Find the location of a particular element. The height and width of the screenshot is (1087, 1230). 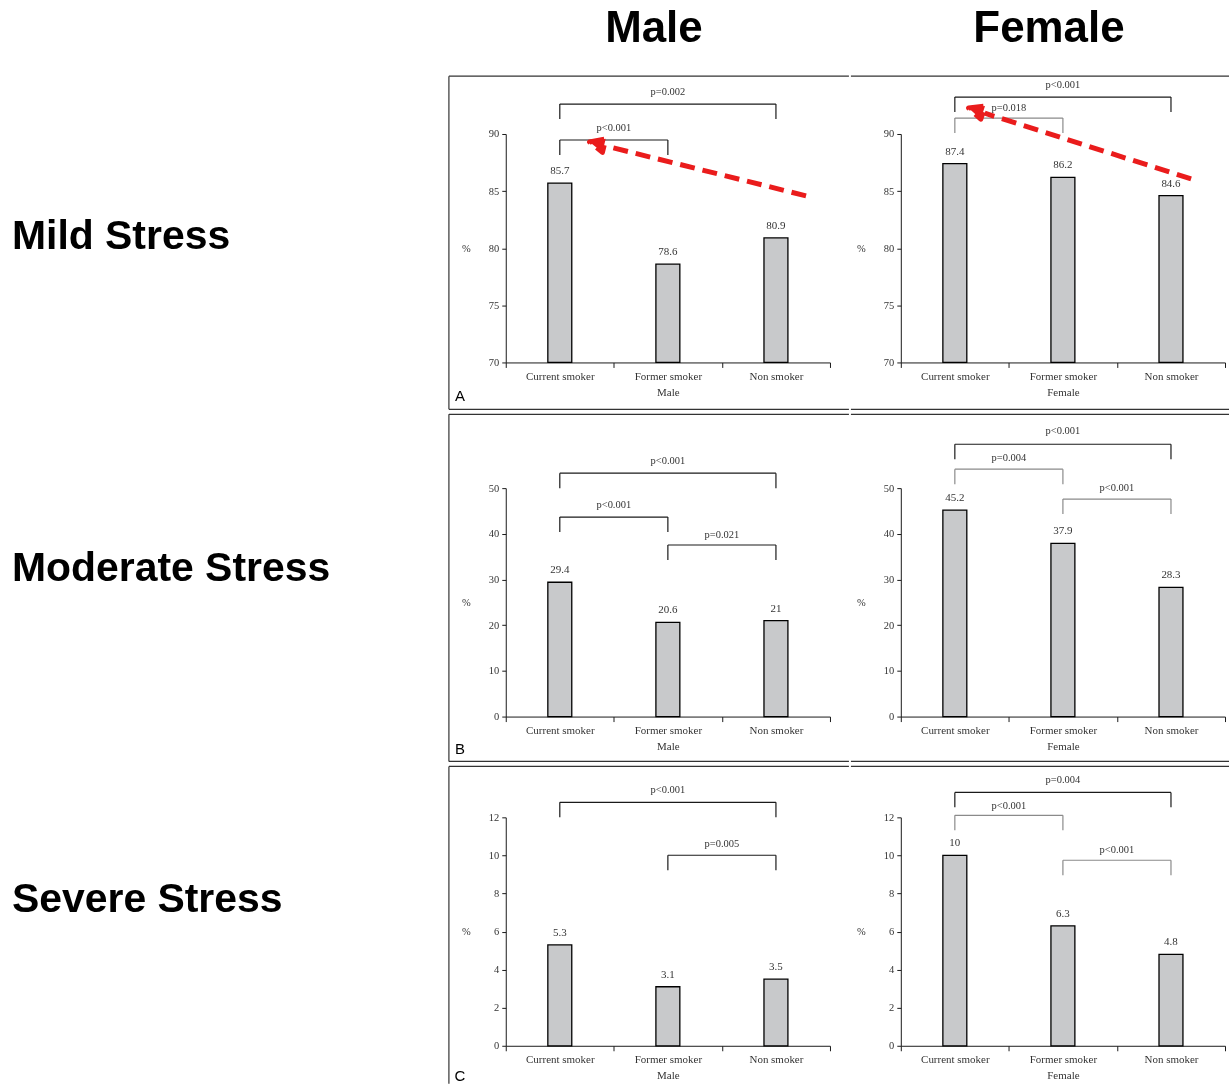

data-label: 37.9 is located at coordinates (1063, 530).